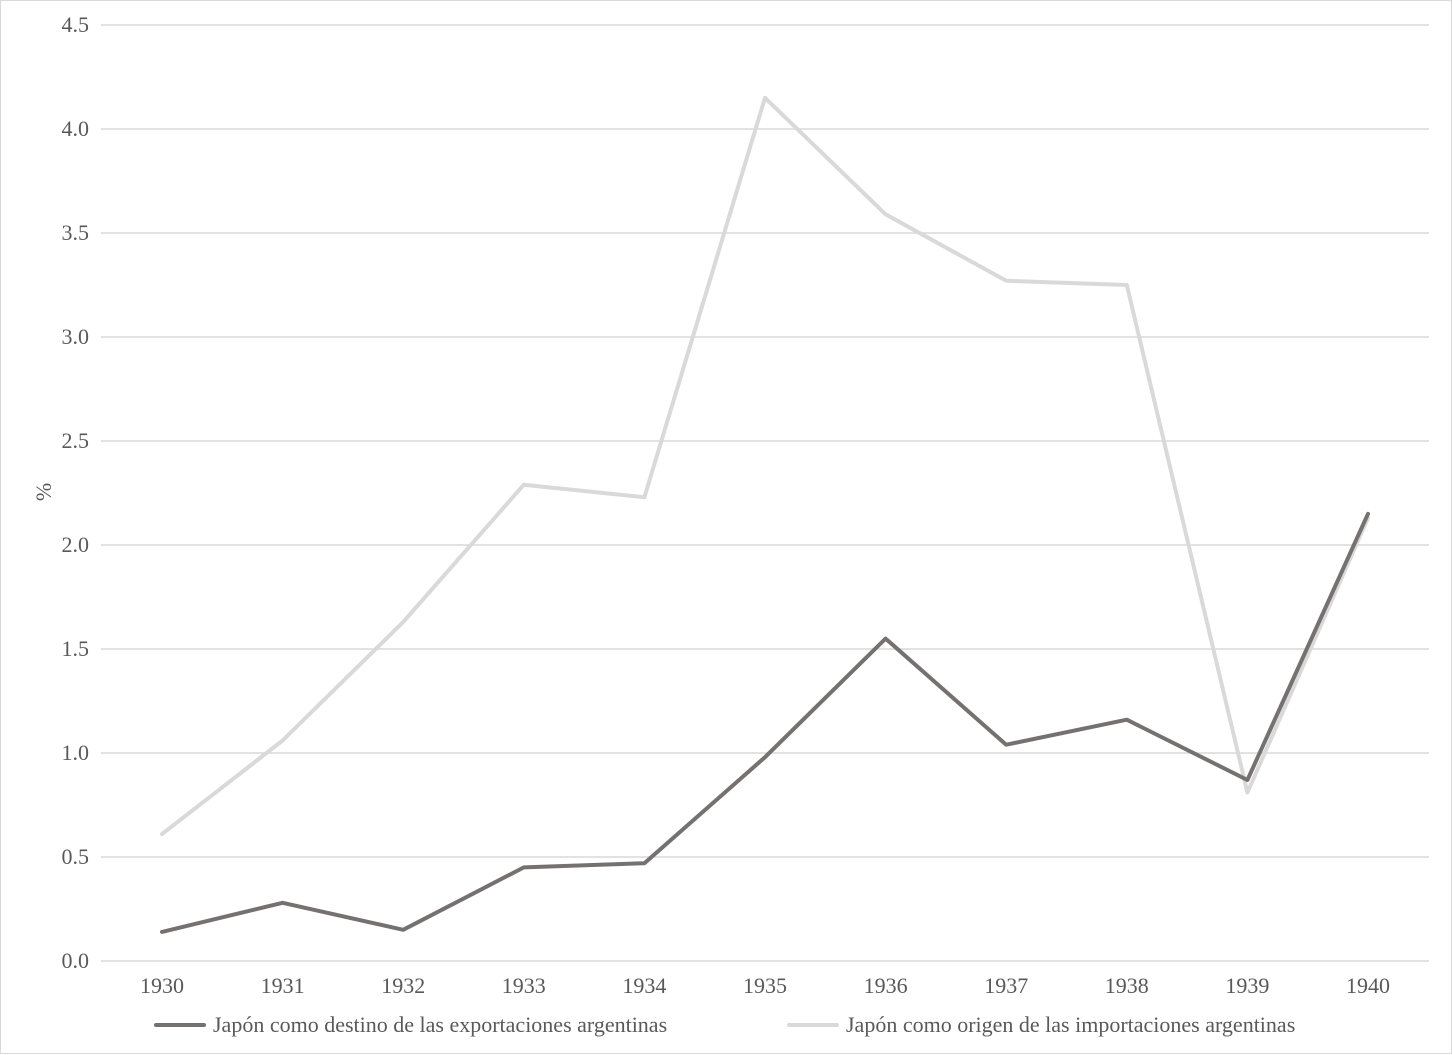 The height and width of the screenshot is (1055, 1452). Describe the element at coordinates (283, 985) in the screenshot. I see `x-tick-label: 1931` at that location.